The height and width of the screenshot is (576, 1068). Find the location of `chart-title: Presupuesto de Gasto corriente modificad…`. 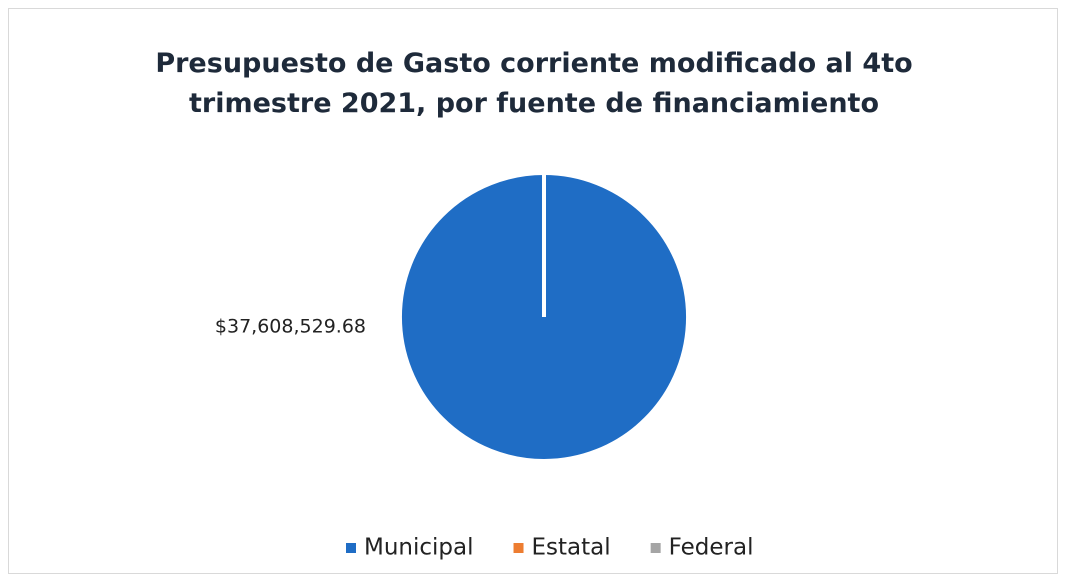

chart-title: Presupuesto de Gasto corriente modificad… is located at coordinates (534, 83).